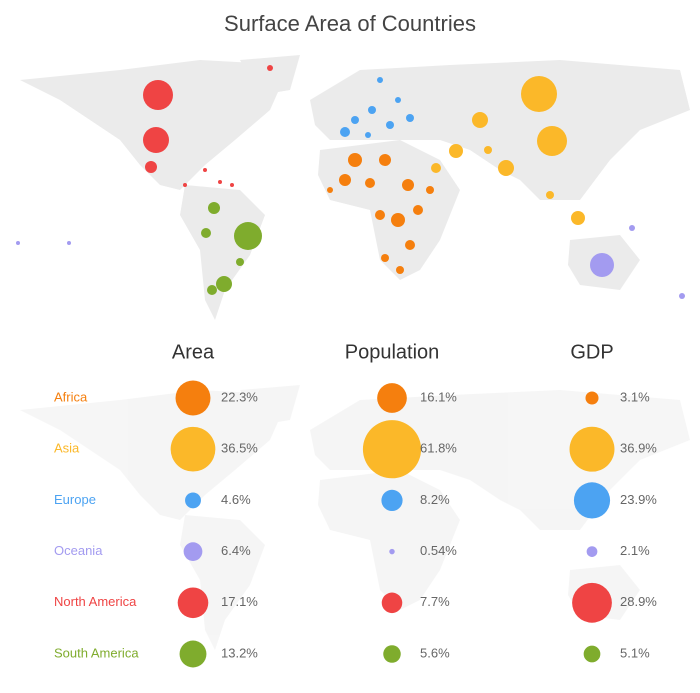 This screenshot has height=693, width=700. What do you see at coordinates (239, 448) in the screenshot?
I see `value-label: 36.5%` at bounding box center [239, 448].